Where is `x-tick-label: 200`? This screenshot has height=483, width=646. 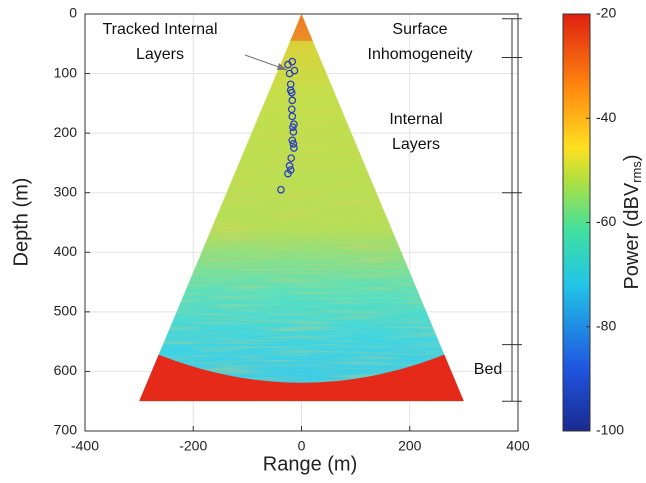
x-tick-label: 200 is located at coordinates (410, 446).